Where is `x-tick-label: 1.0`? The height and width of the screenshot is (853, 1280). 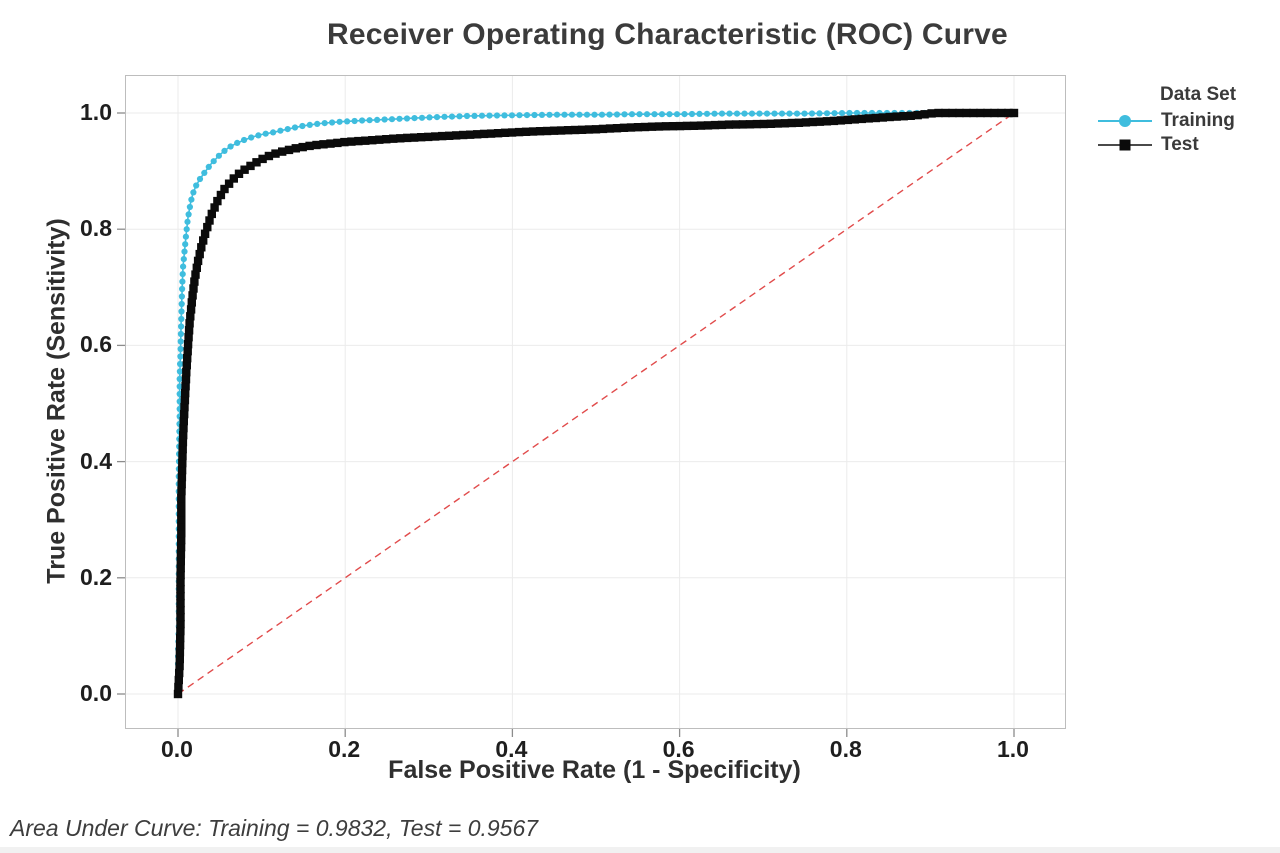 x-tick-label: 1.0 is located at coordinates (1013, 749).